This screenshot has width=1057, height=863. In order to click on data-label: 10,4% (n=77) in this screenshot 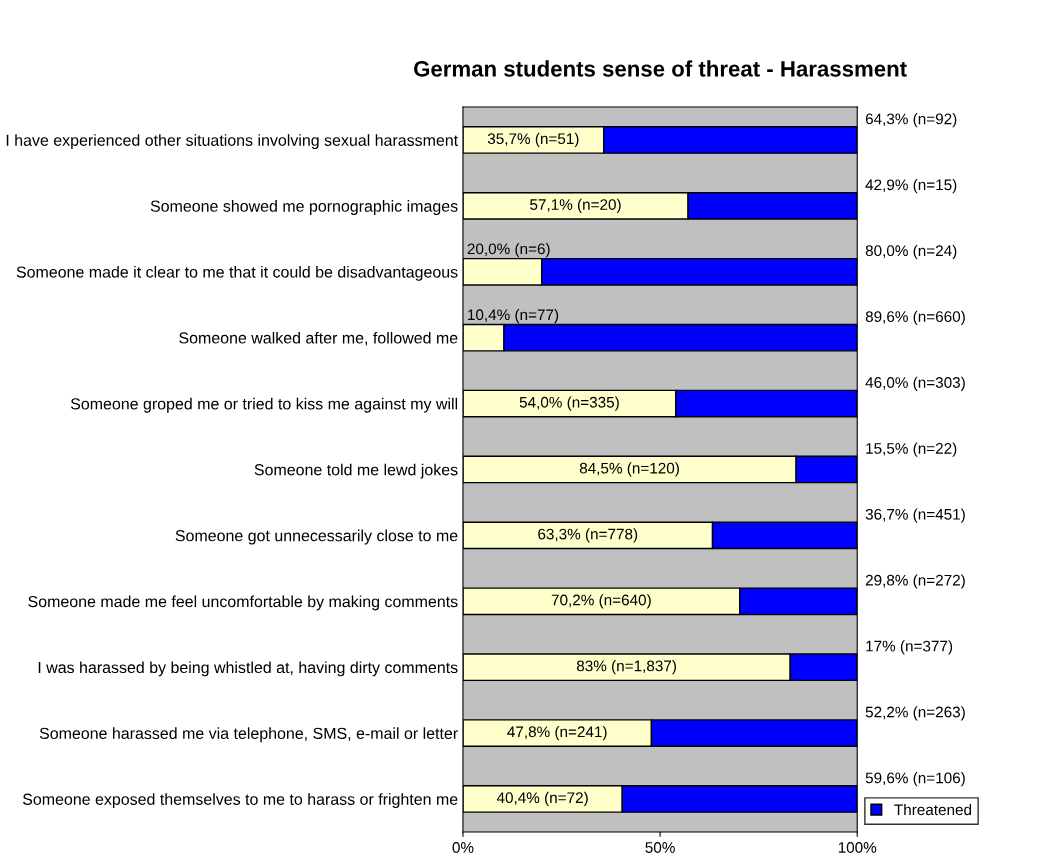, I will do `click(513, 316)`.